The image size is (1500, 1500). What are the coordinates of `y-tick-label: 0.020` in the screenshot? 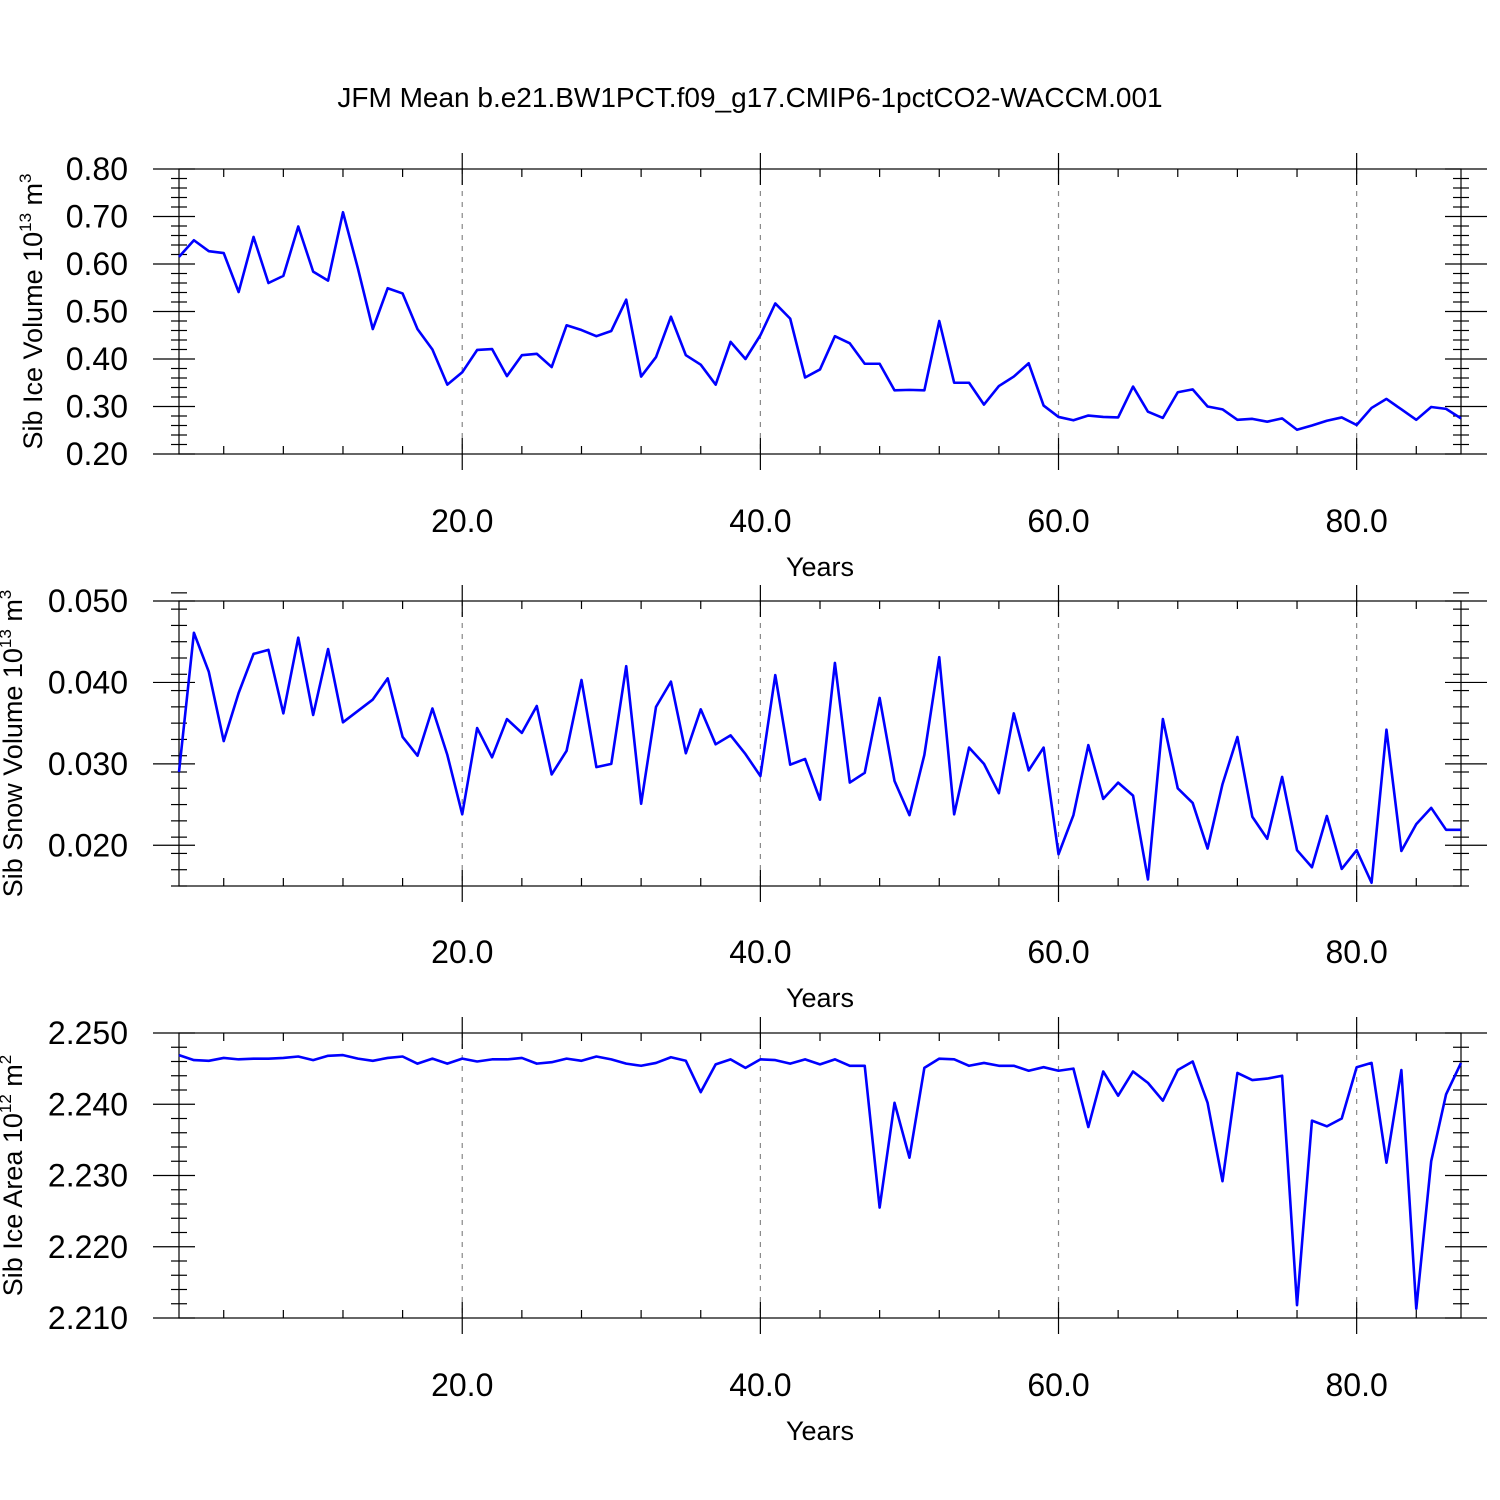 It's located at (88, 845).